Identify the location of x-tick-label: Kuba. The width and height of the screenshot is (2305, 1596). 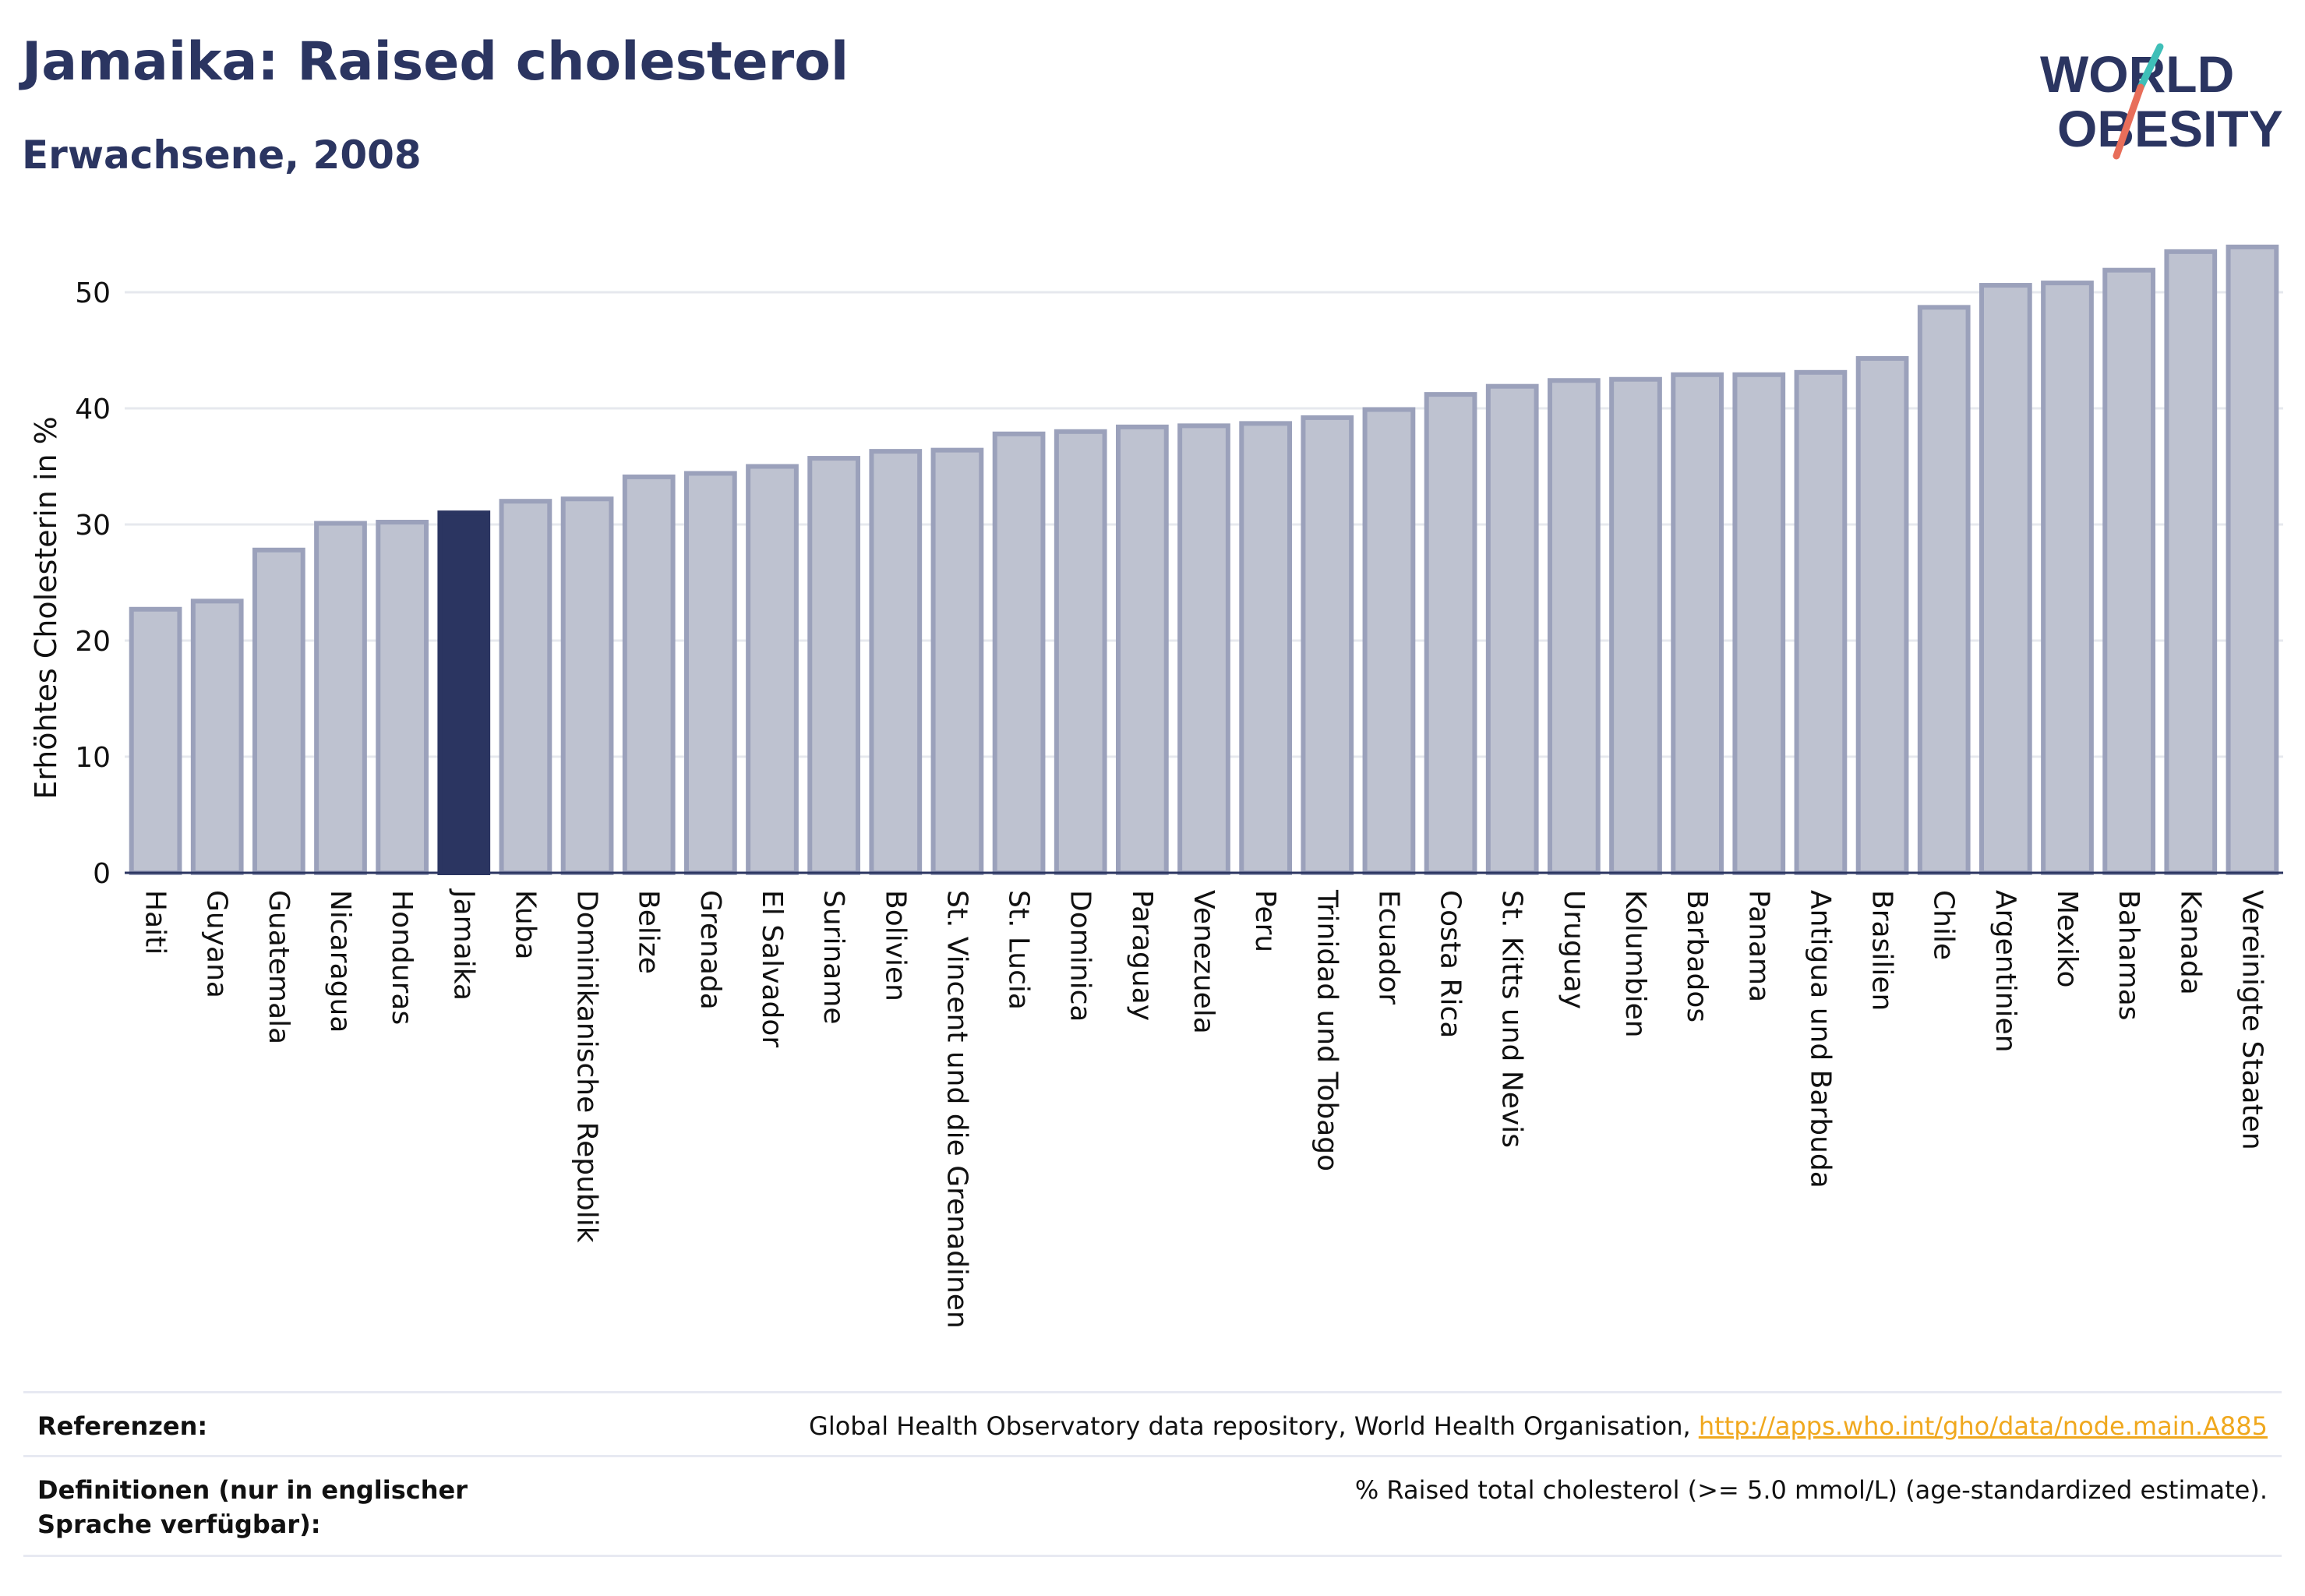
(525, 925).